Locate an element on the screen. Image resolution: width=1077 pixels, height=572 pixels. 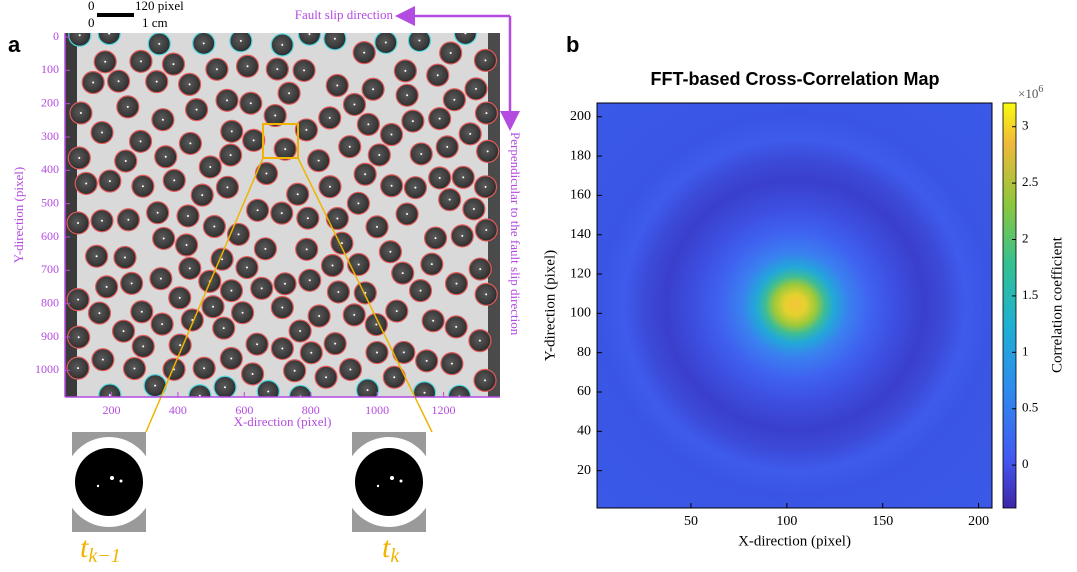
colorbar is located at coordinates (1009, 305).